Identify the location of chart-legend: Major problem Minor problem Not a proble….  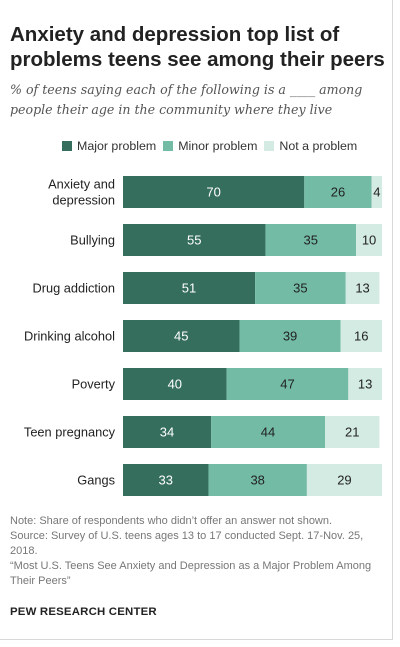
(209, 146).